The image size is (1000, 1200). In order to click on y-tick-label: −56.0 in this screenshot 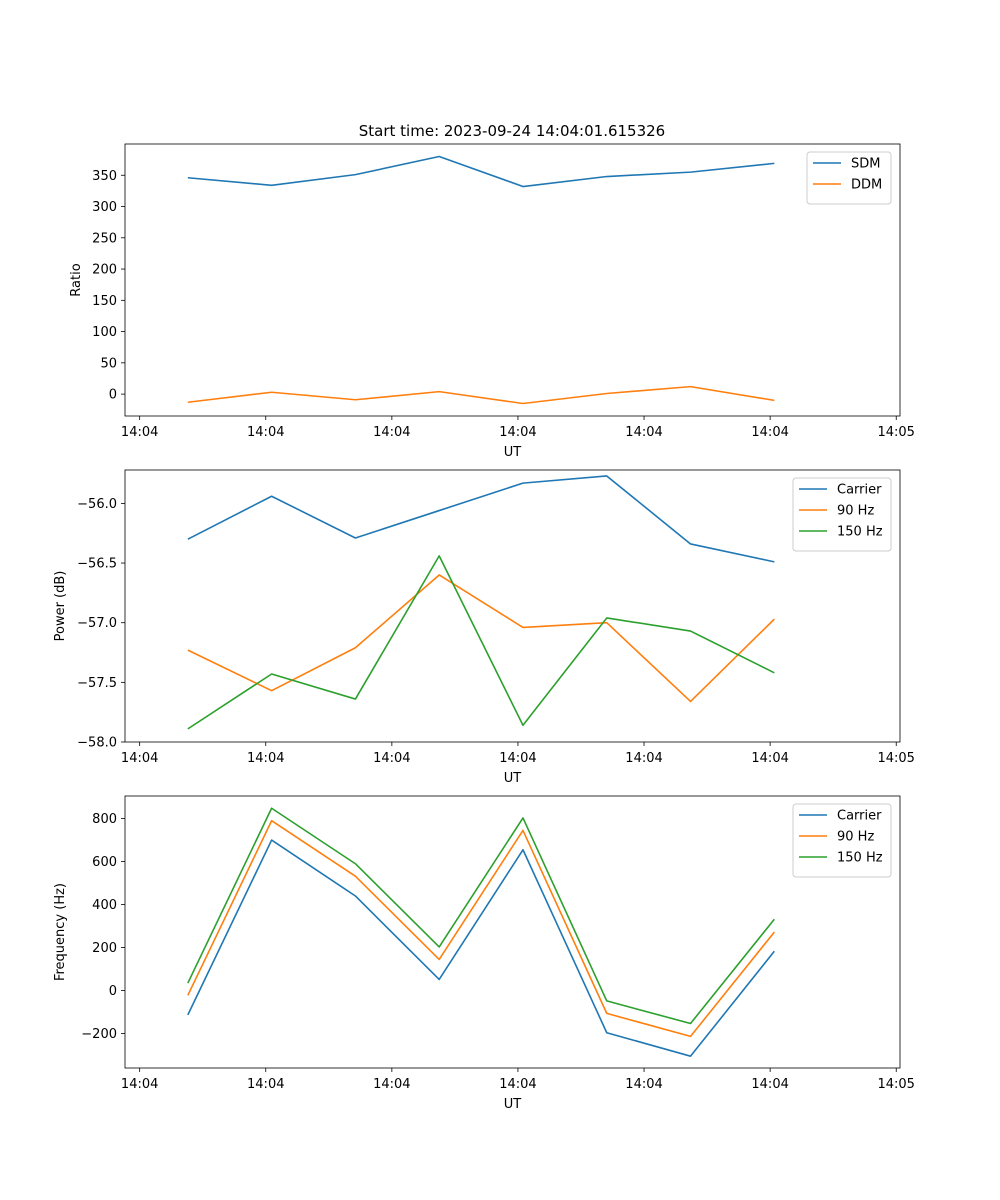, I will do `click(97, 504)`.